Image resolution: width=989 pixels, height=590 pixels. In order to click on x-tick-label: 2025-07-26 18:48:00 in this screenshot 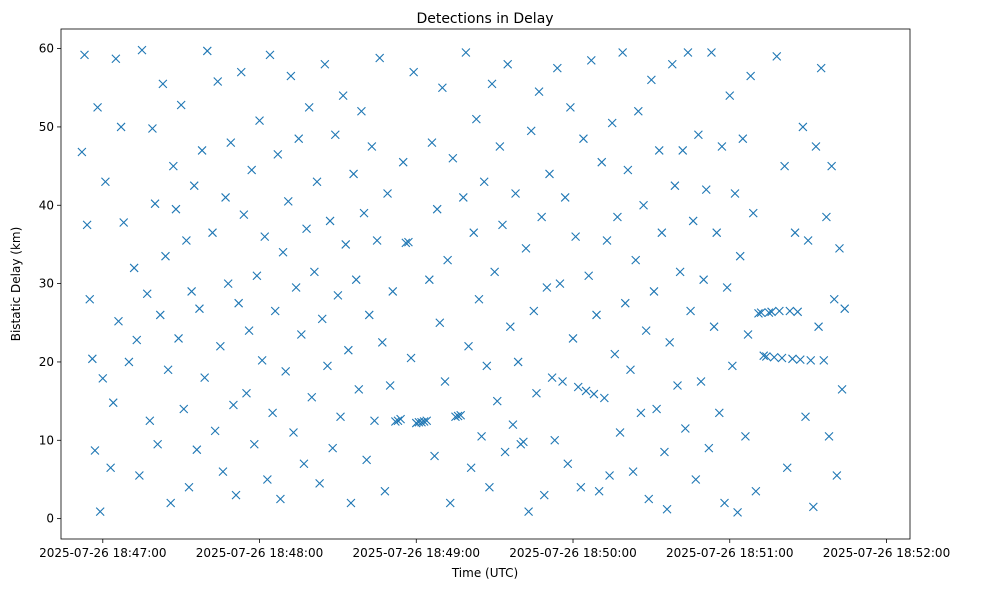, I will do `click(259, 553)`.